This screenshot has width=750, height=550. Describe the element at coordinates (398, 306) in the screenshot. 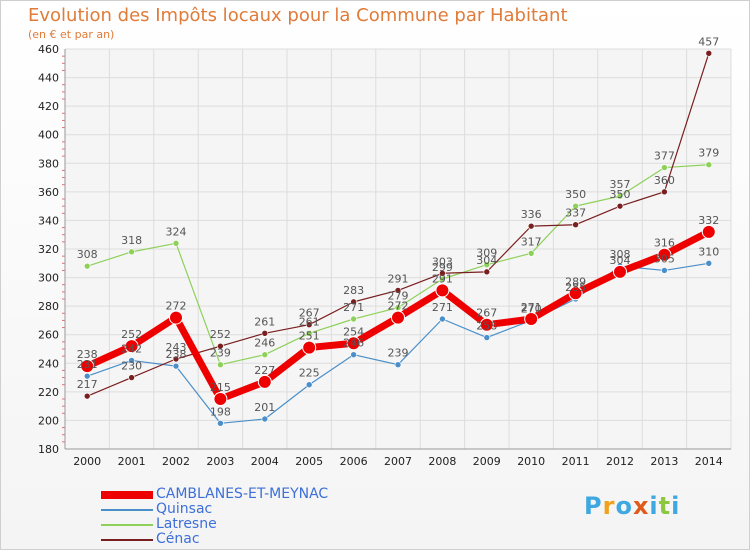

I see `data-label: 272` at that location.